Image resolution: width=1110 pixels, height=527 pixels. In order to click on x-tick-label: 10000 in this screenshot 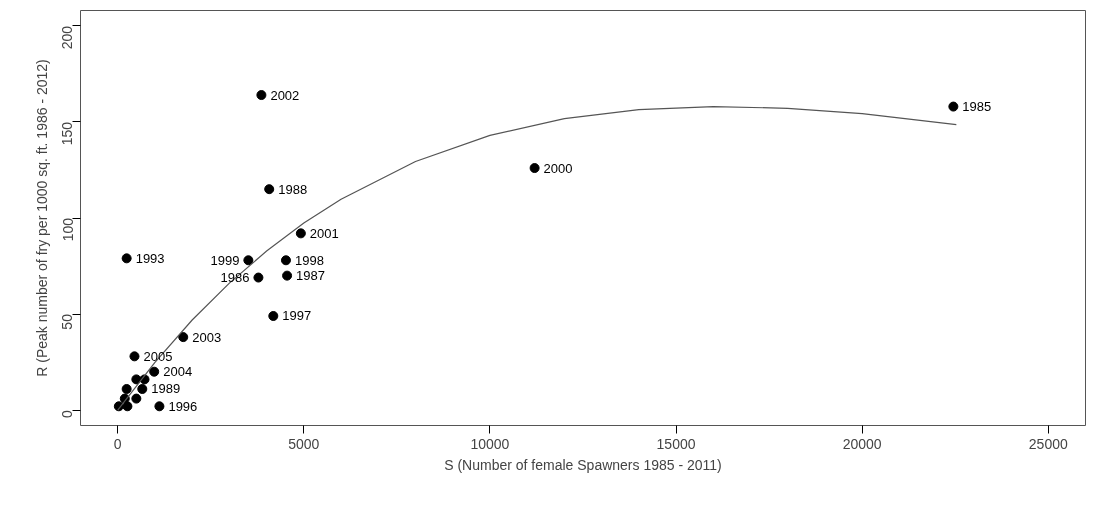, I will do `click(490, 443)`.